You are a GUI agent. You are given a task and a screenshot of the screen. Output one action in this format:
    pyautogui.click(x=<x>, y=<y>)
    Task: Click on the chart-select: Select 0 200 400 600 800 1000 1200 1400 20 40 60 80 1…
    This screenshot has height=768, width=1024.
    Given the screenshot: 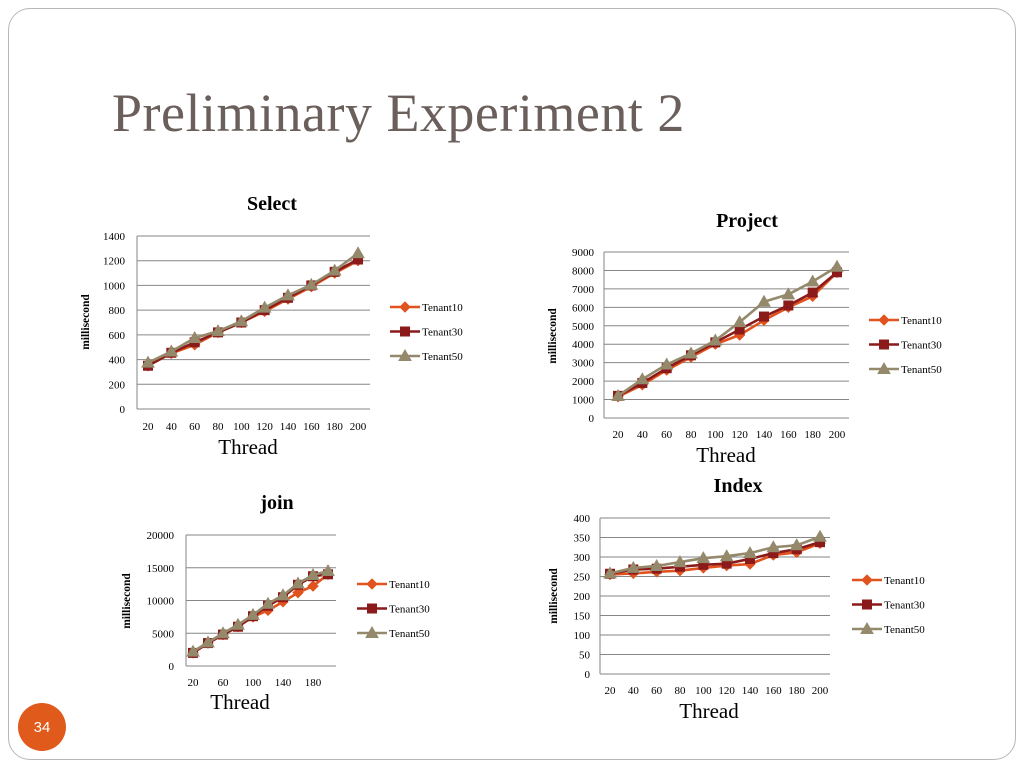 What is the action you would take?
    pyautogui.click(x=271, y=326)
    